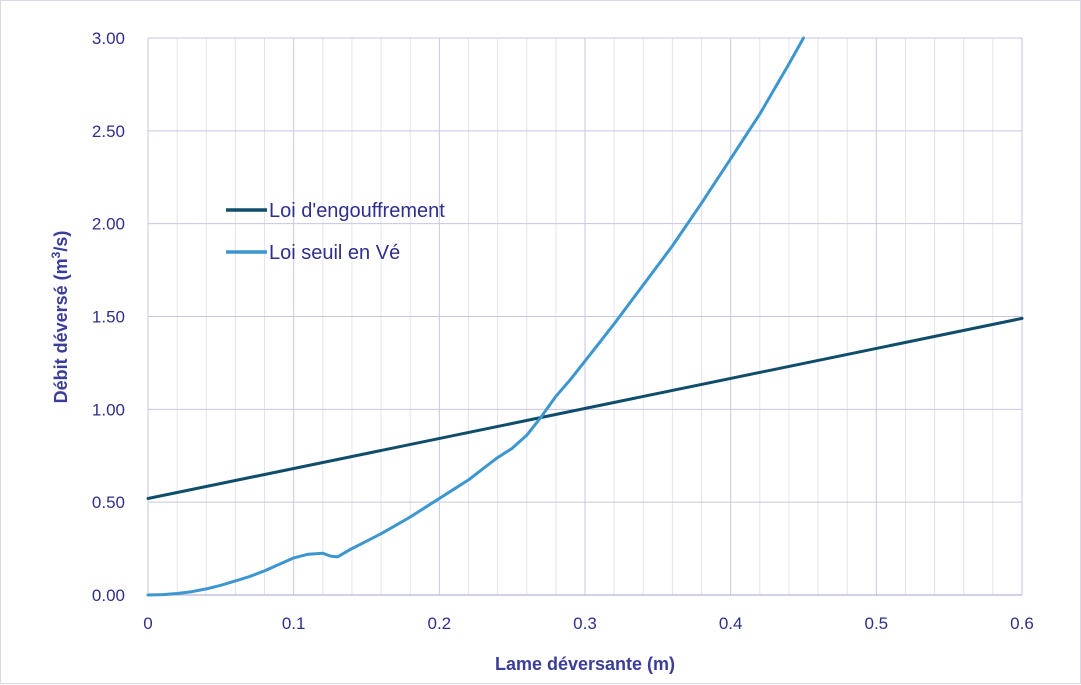 The image size is (1081, 685). I want to click on y-tick-label: 2.50, so click(108, 131).